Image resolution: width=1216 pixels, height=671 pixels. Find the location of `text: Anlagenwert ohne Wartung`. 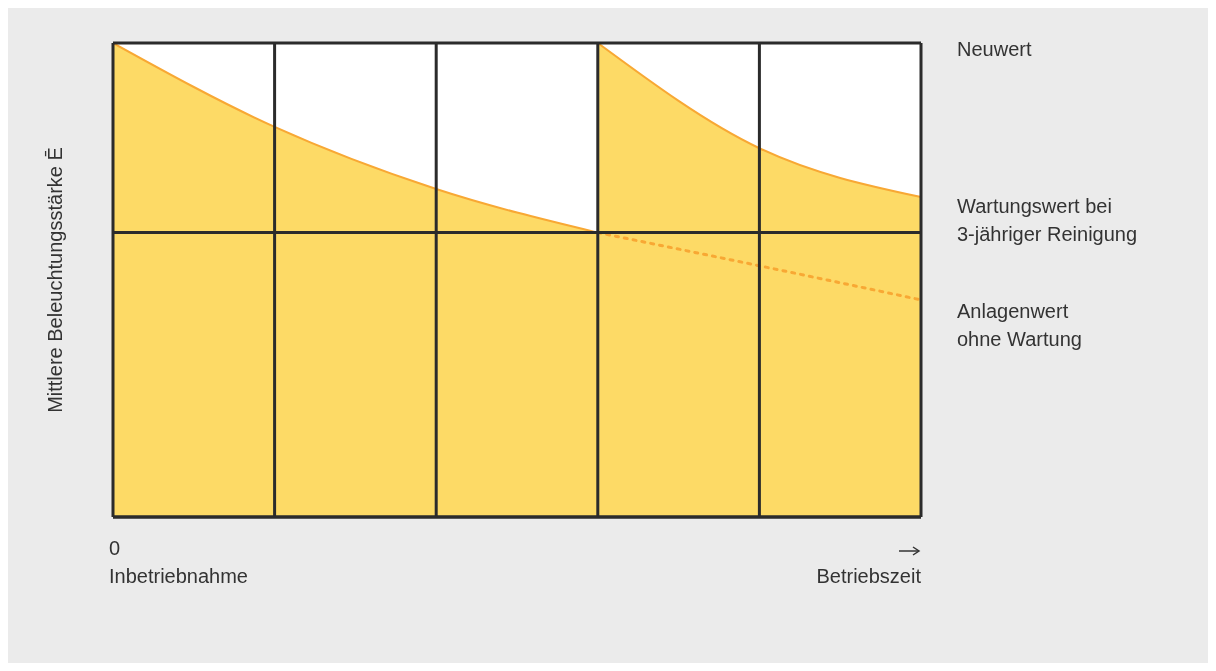

text: Anlagenwert ohne Wartung is located at coordinates (1019, 325).